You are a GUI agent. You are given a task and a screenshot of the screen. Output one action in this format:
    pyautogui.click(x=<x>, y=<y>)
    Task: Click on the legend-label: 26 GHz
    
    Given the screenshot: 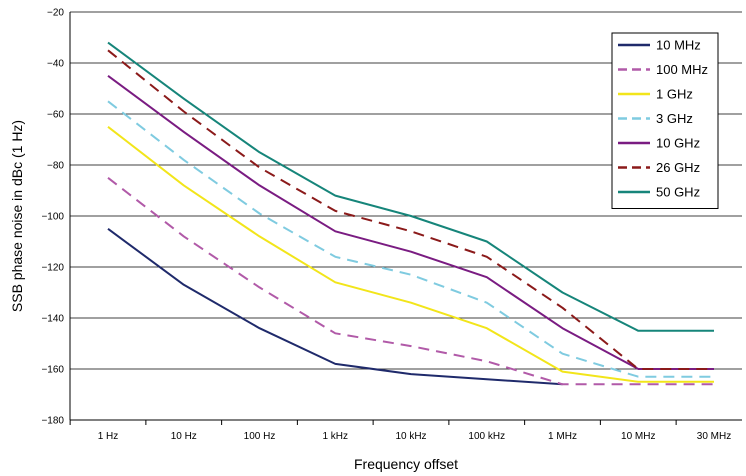 What is the action you would take?
    pyautogui.click(x=678, y=167)
    